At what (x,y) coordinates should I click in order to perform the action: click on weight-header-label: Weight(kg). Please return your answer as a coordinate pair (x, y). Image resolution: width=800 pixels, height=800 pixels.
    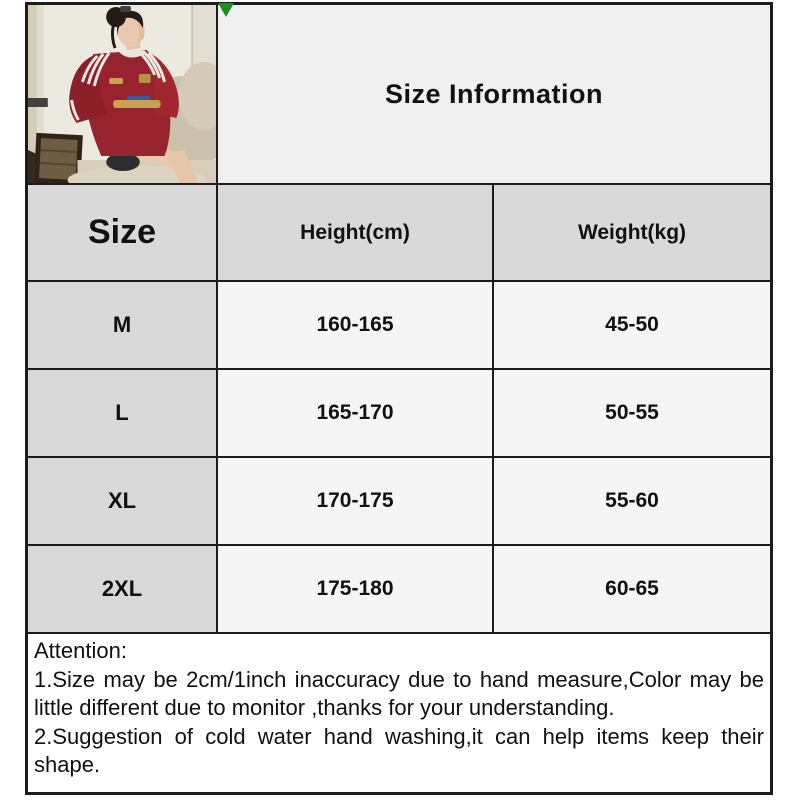
    Looking at the image, I should click on (632, 232).